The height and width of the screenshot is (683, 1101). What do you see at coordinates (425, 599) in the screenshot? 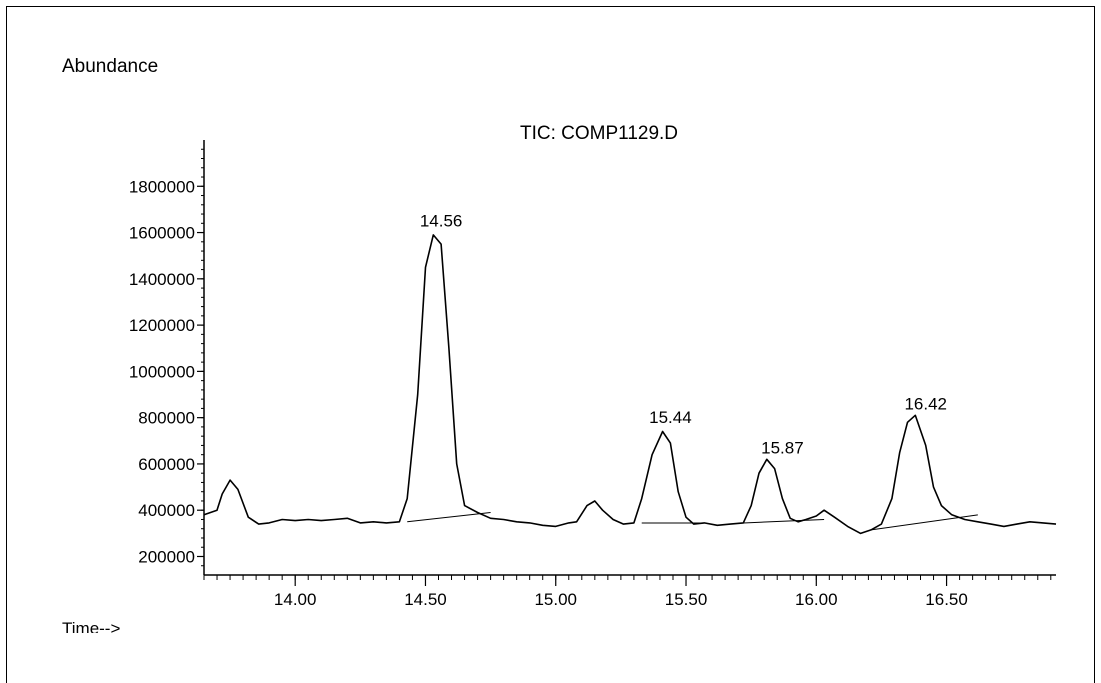
I see `x-tick-label: 14.50` at bounding box center [425, 599].